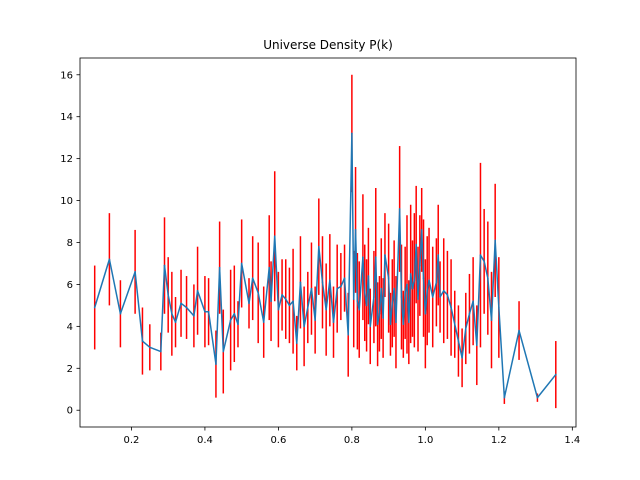  What do you see at coordinates (66, 201) in the screenshot?
I see `y-tick-label: 10` at bounding box center [66, 201].